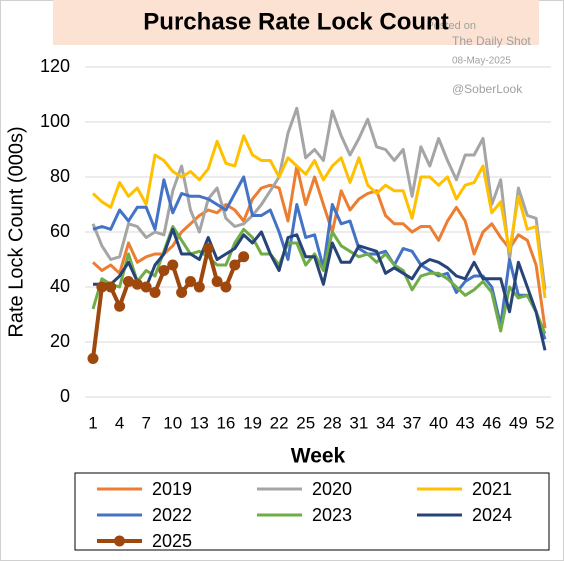 The image size is (564, 561). I want to click on watermark: 08-May-2025, so click(481, 61).